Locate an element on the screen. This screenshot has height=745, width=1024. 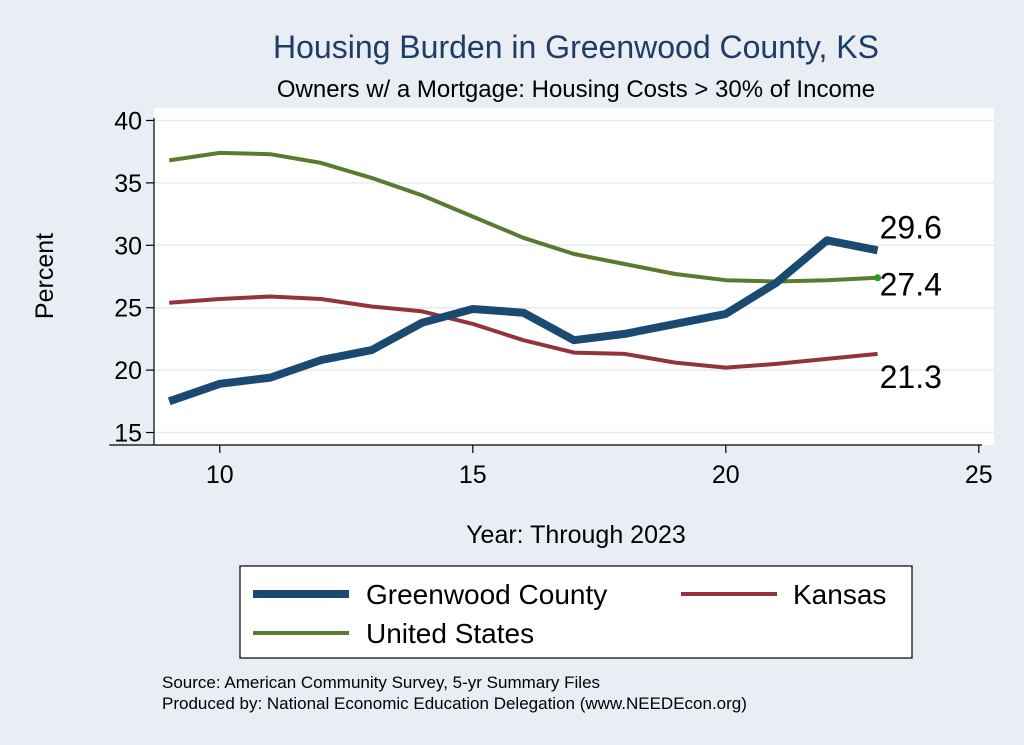
end-label-kansas: 21.3 is located at coordinates (911, 377).